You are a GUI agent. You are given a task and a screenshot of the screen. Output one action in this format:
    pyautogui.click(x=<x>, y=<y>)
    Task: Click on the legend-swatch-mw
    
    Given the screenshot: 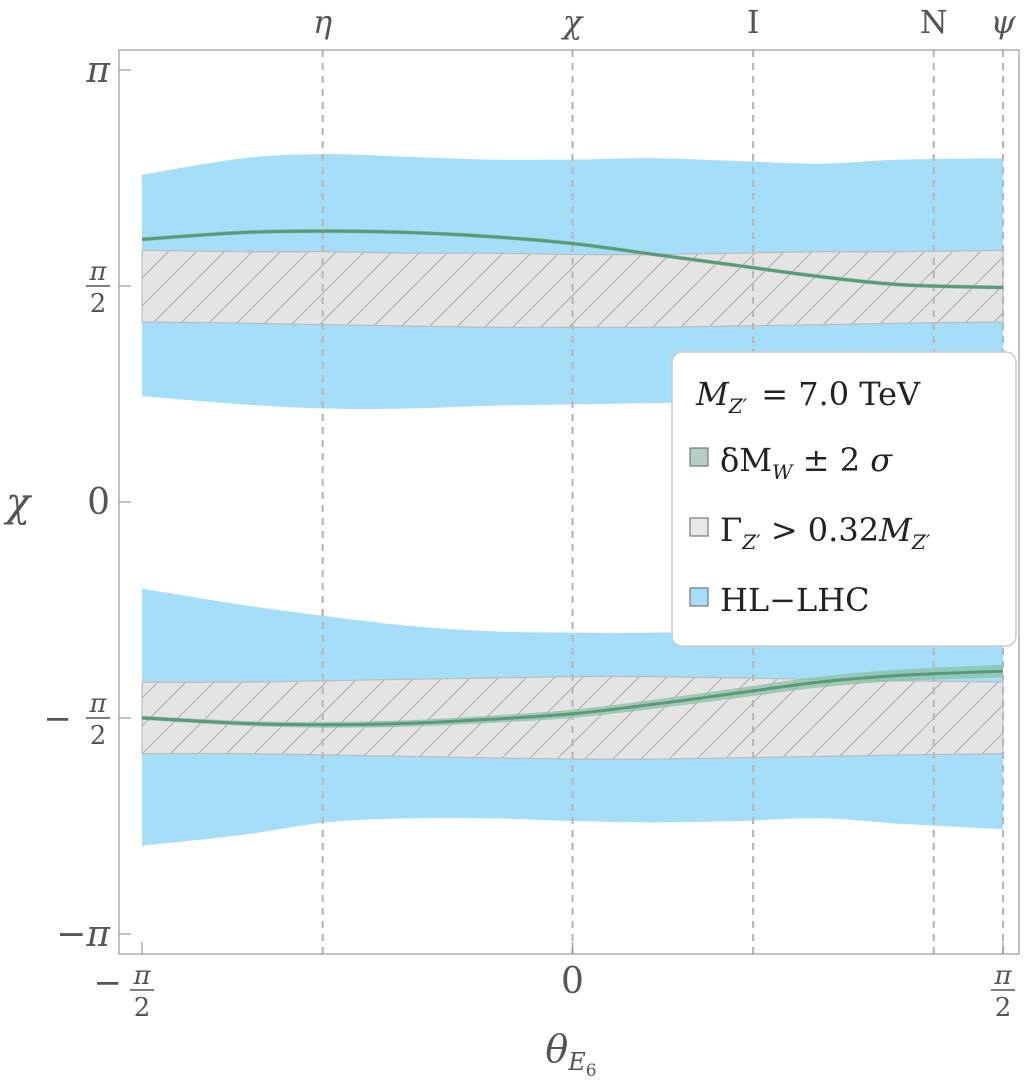 What is the action you would take?
    pyautogui.click(x=699, y=457)
    